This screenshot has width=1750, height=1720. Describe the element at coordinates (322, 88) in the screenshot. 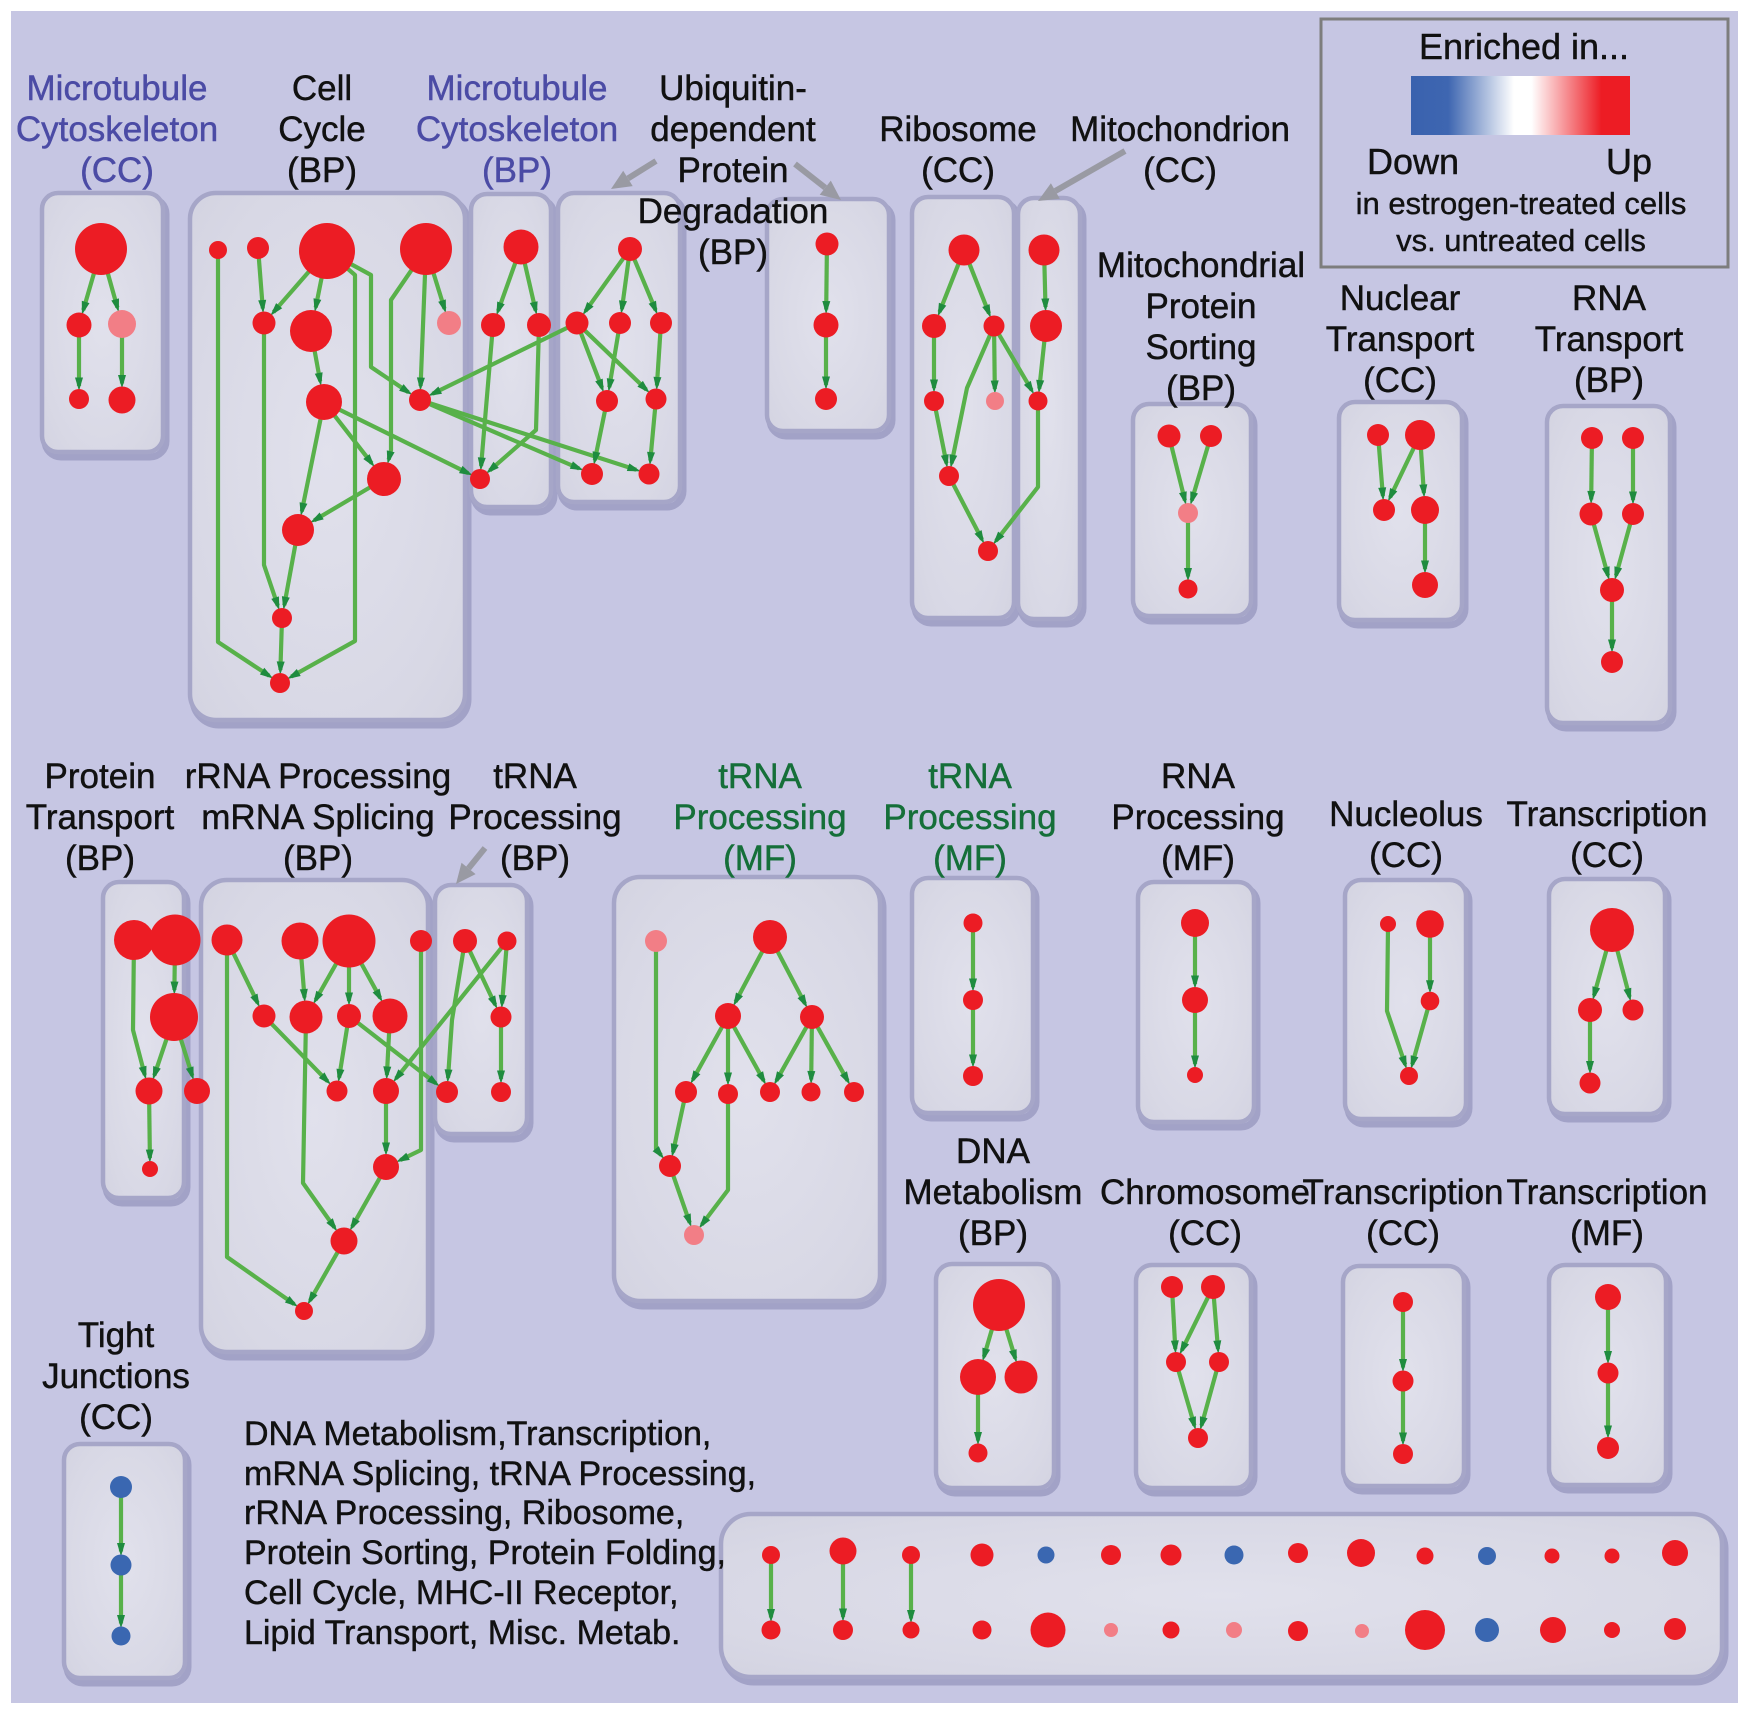

I see `svg-text: Cell` at that location.